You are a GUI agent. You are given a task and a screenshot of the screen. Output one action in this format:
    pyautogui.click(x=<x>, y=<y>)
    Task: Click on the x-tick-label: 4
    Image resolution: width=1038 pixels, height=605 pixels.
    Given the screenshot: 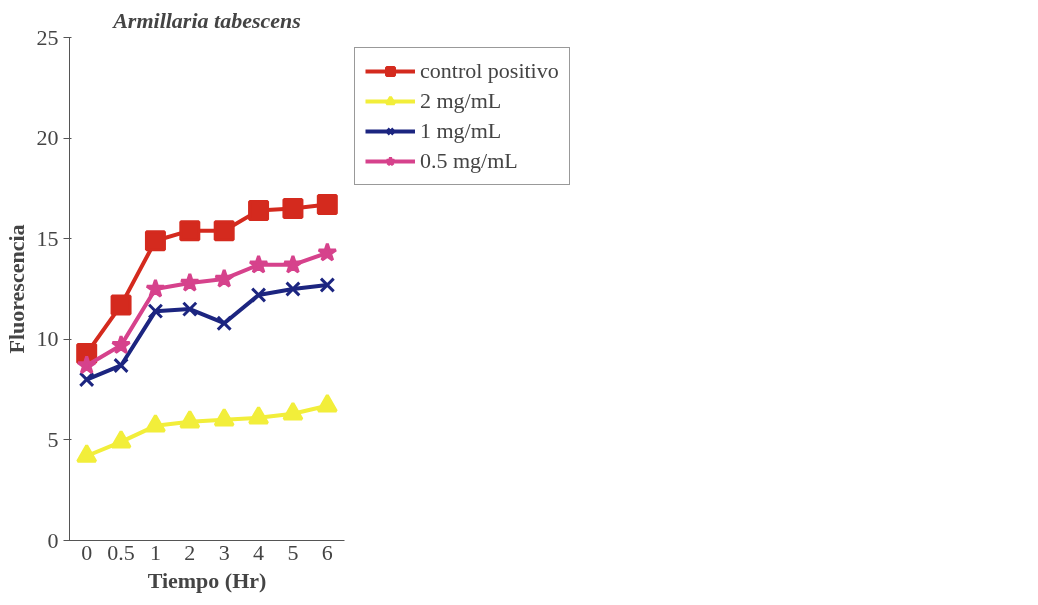 What is the action you would take?
    pyautogui.click(x=259, y=552)
    